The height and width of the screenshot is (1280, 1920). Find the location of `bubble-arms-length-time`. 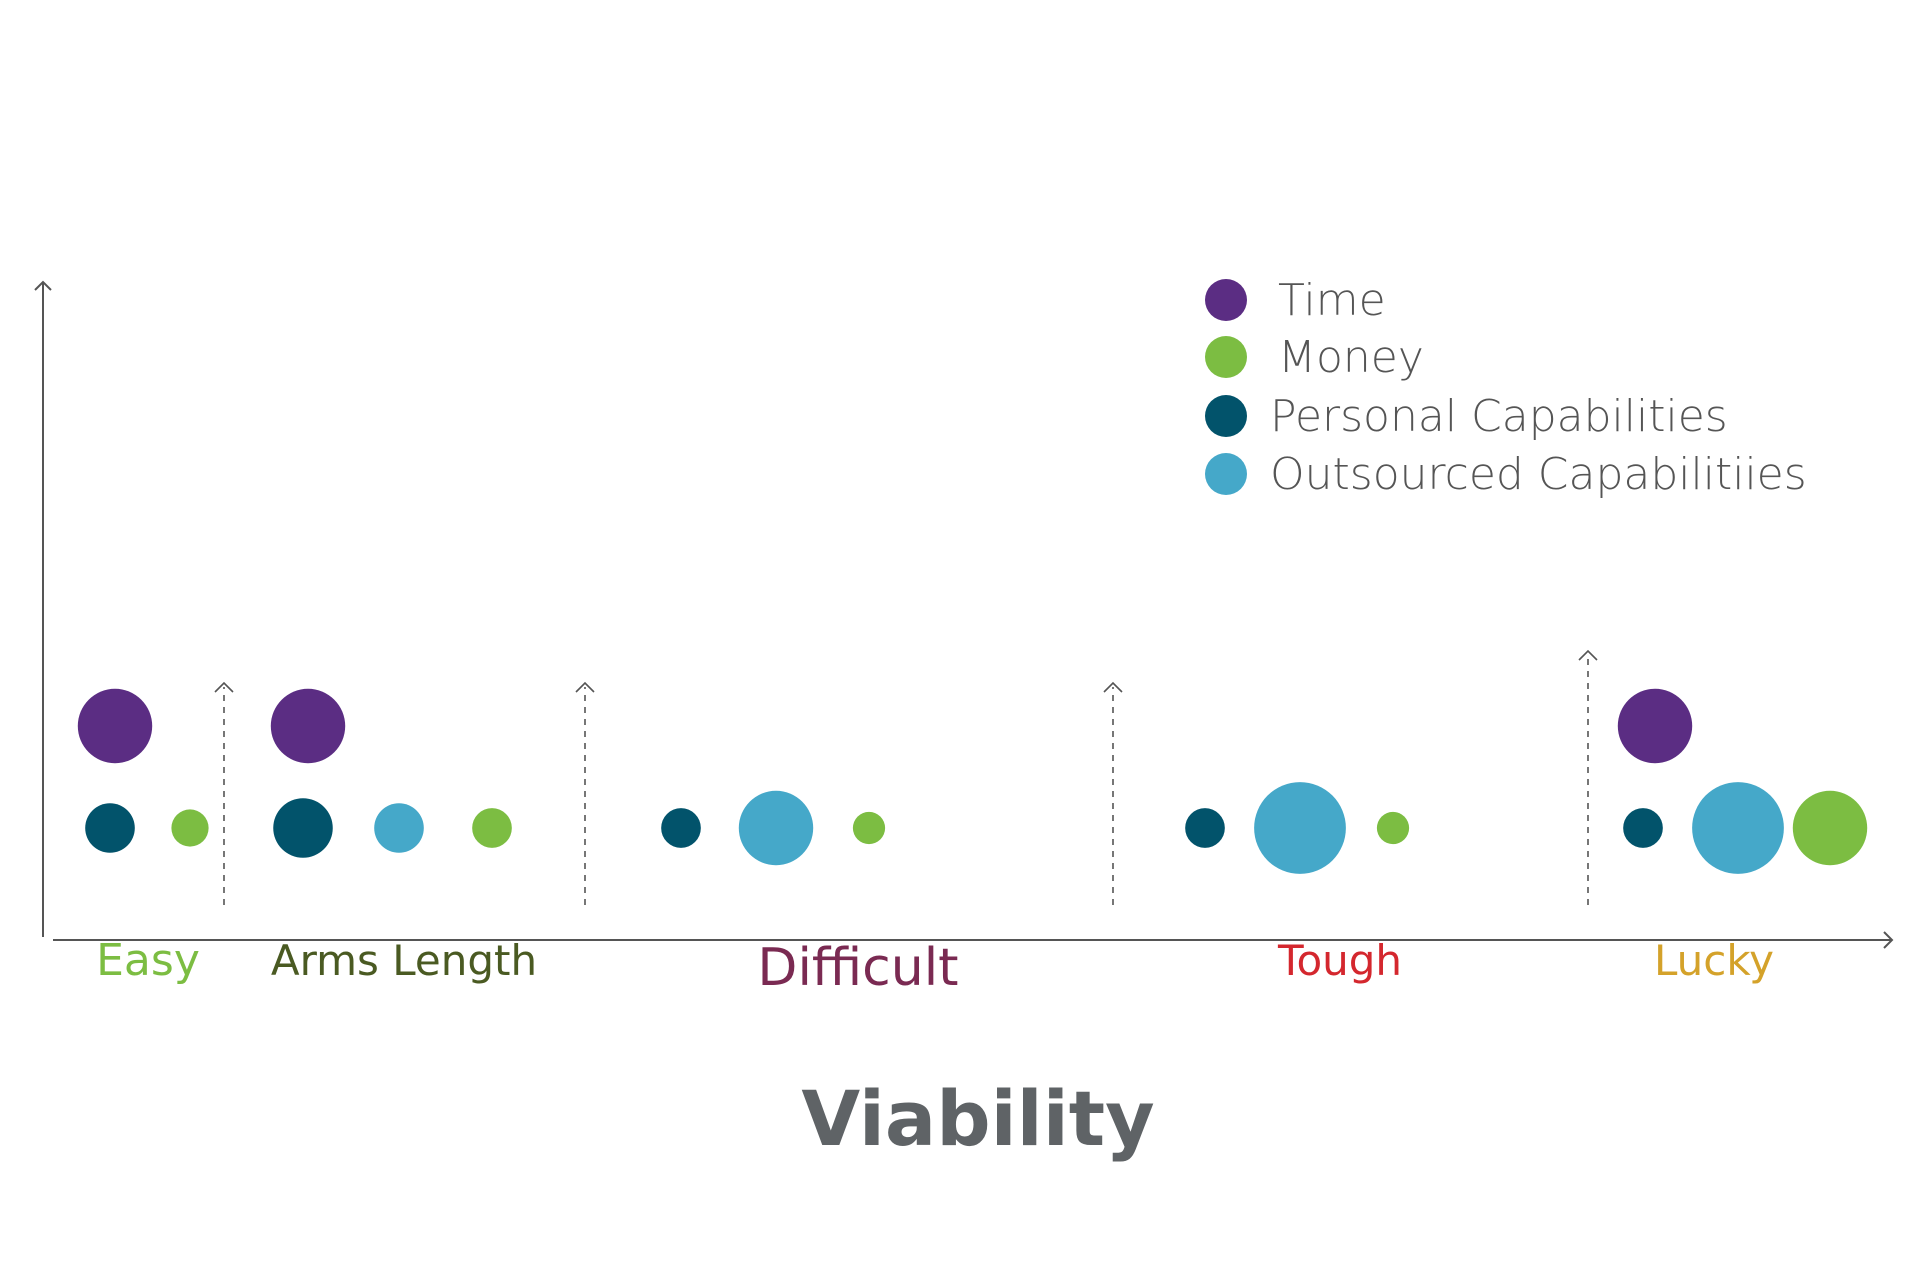

bubble-arms-length-time is located at coordinates (308, 726).